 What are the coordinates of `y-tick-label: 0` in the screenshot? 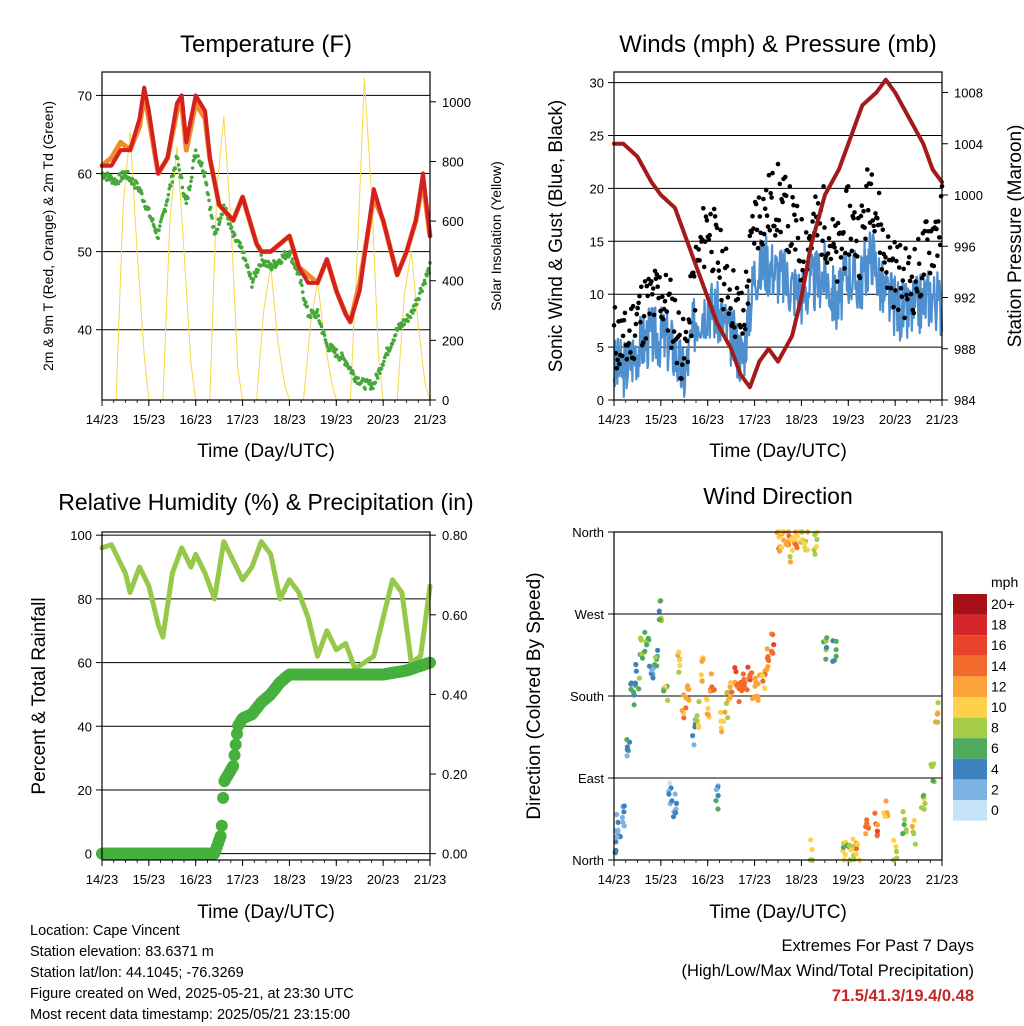 It's located at (88, 854).